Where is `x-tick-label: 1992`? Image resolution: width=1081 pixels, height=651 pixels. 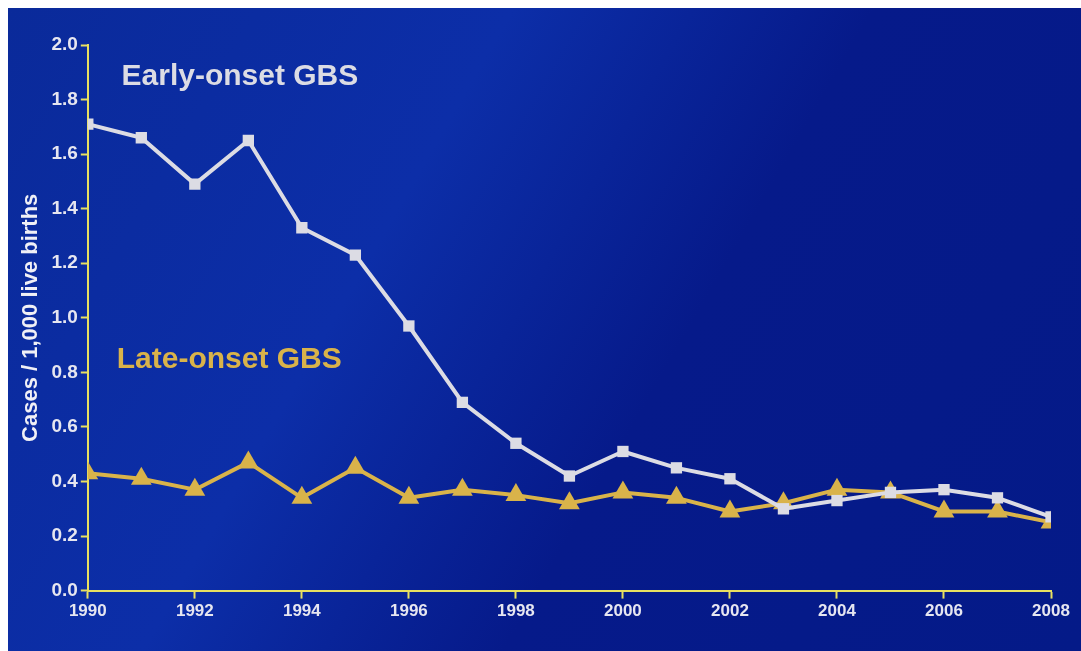
x-tick-label: 1992 is located at coordinates (194, 611).